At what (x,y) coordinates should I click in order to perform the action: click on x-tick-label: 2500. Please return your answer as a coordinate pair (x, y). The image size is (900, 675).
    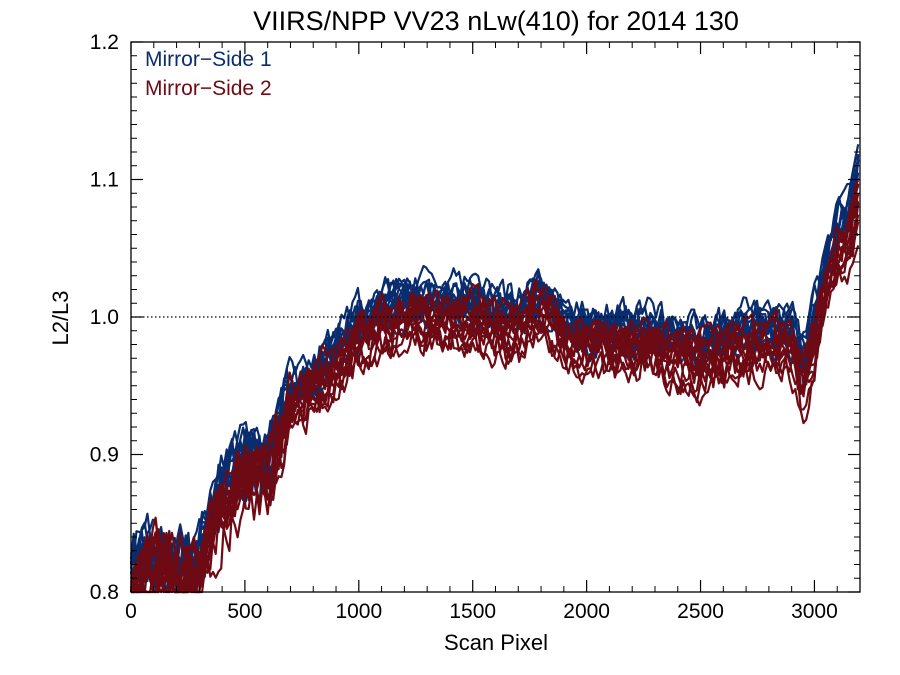
    Looking at the image, I should click on (700, 611).